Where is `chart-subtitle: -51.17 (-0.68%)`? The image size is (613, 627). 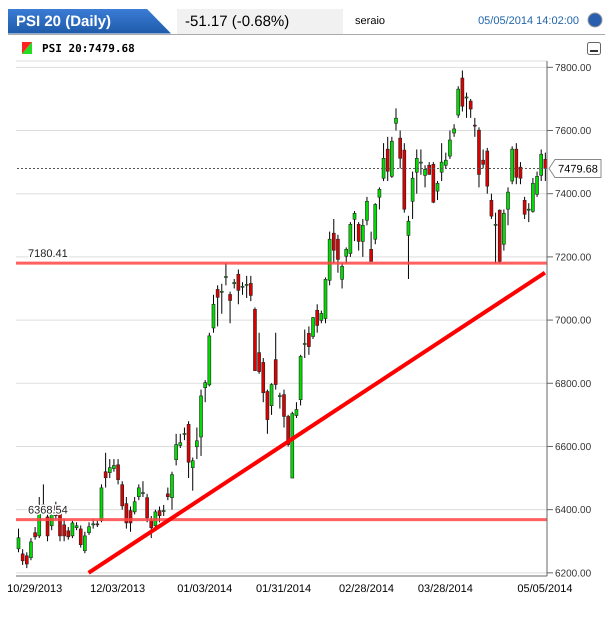
chart-subtitle: -51.17 (-0.68%) is located at coordinates (260, 21).